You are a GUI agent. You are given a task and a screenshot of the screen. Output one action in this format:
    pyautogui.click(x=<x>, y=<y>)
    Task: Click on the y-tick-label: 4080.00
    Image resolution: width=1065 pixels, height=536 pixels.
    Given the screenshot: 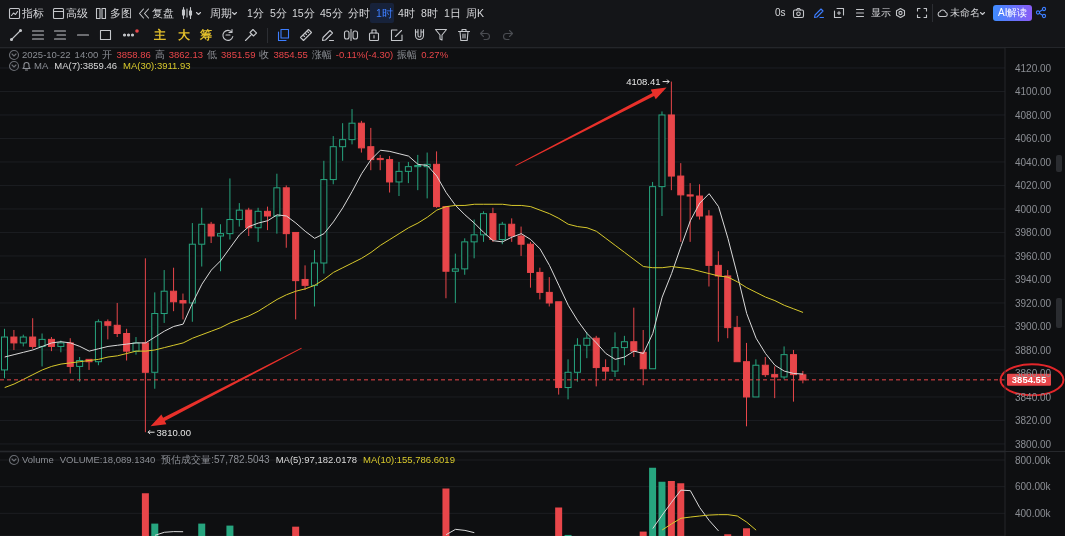 What is the action you would take?
    pyautogui.click(x=1033, y=115)
    